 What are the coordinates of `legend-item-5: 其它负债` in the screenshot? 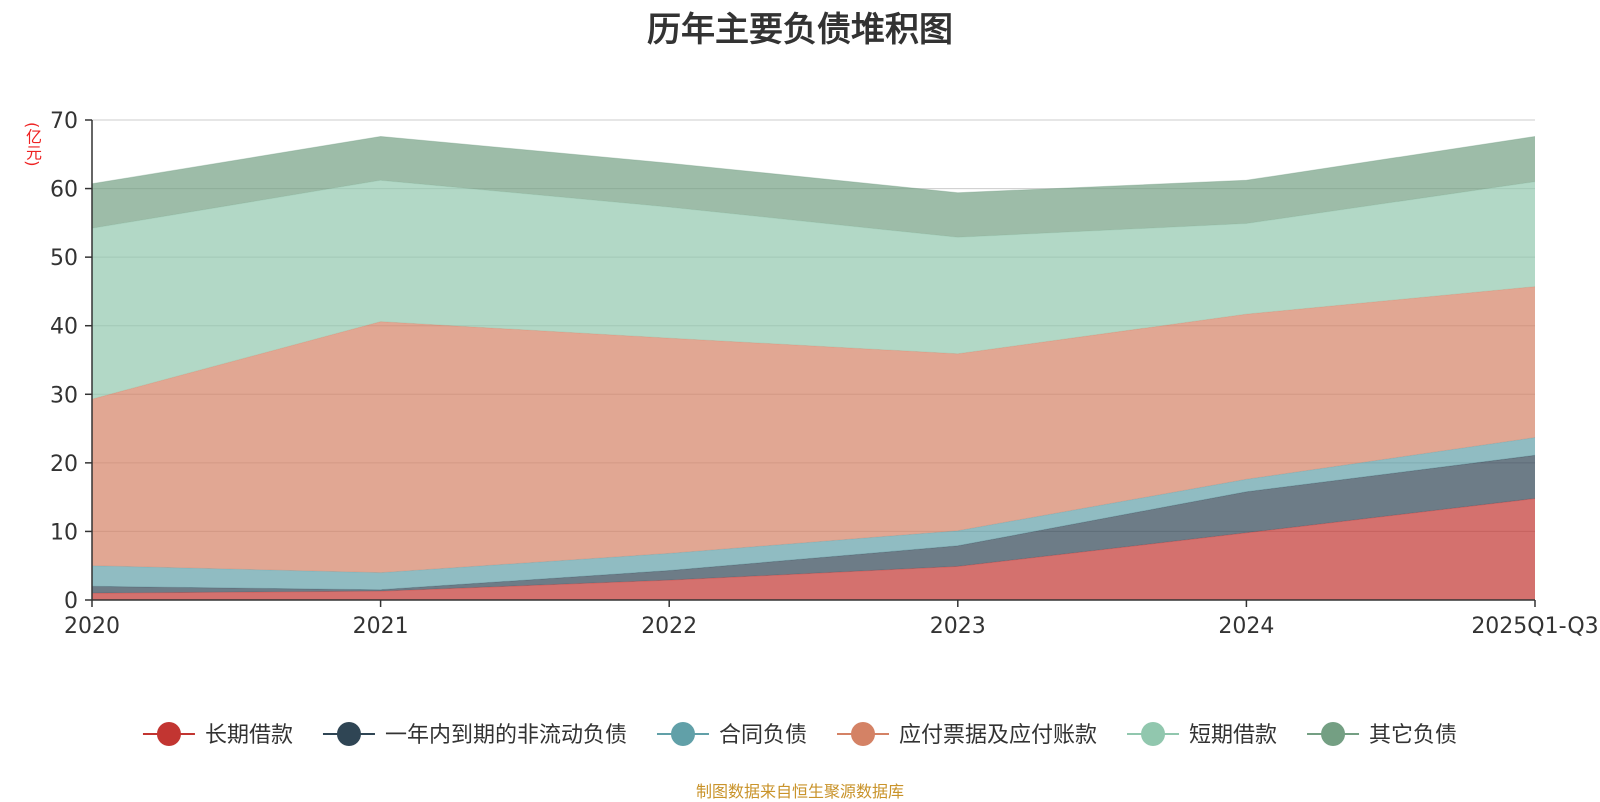 It's located at (1382, 735).